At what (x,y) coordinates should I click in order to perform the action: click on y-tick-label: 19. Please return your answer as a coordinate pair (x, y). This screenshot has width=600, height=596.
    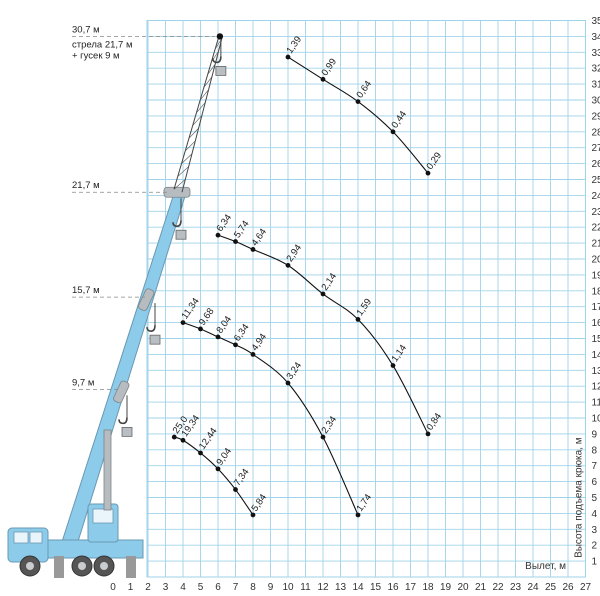
    Looking at the image, I should click on (596, 275).